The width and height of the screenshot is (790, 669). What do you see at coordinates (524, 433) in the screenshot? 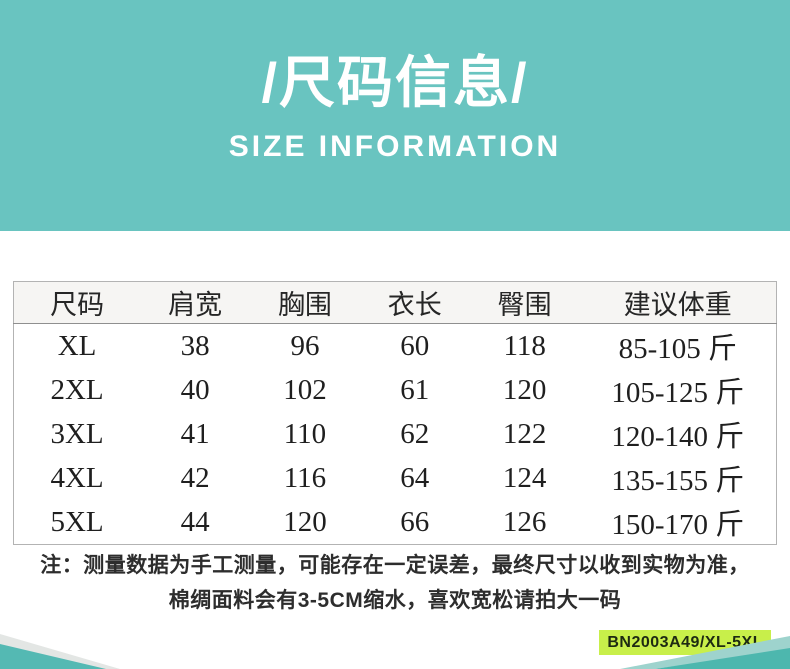
I see `cell-hip: 122` at bounding box center [524, 433].